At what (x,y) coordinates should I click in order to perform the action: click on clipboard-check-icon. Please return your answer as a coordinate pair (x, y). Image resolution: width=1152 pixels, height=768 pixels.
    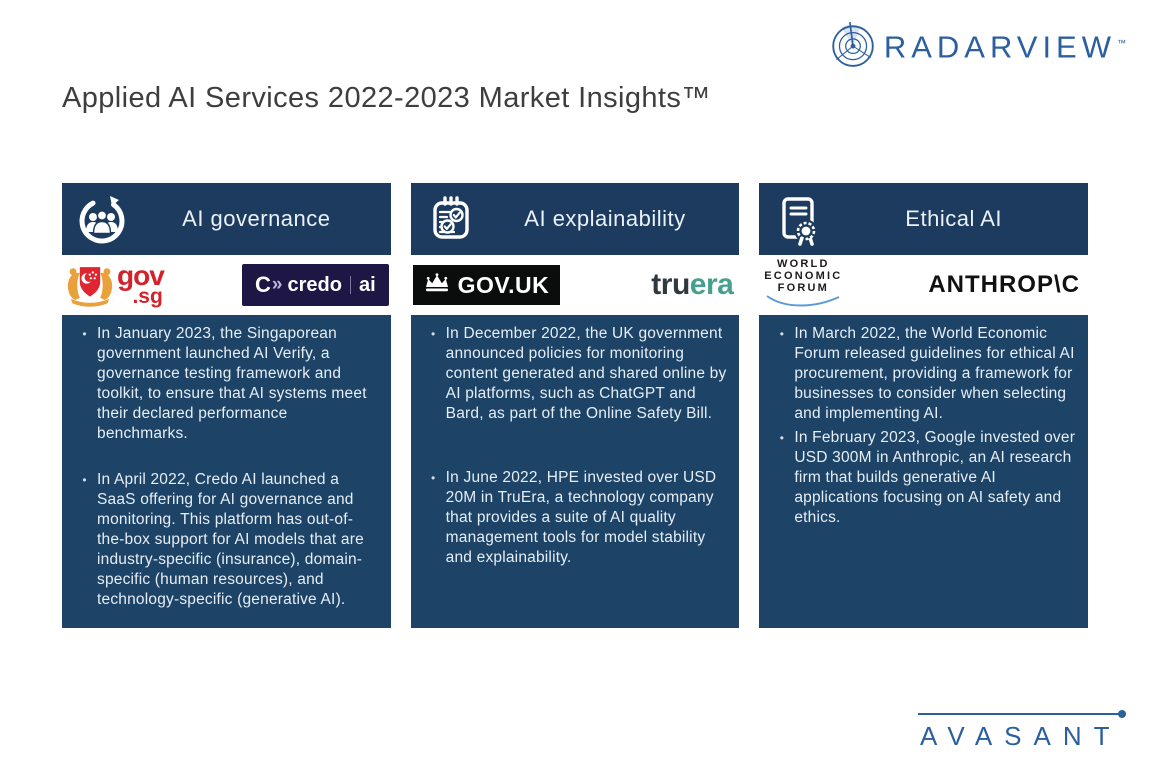
    Looking at the image, I should click on (451, 219).